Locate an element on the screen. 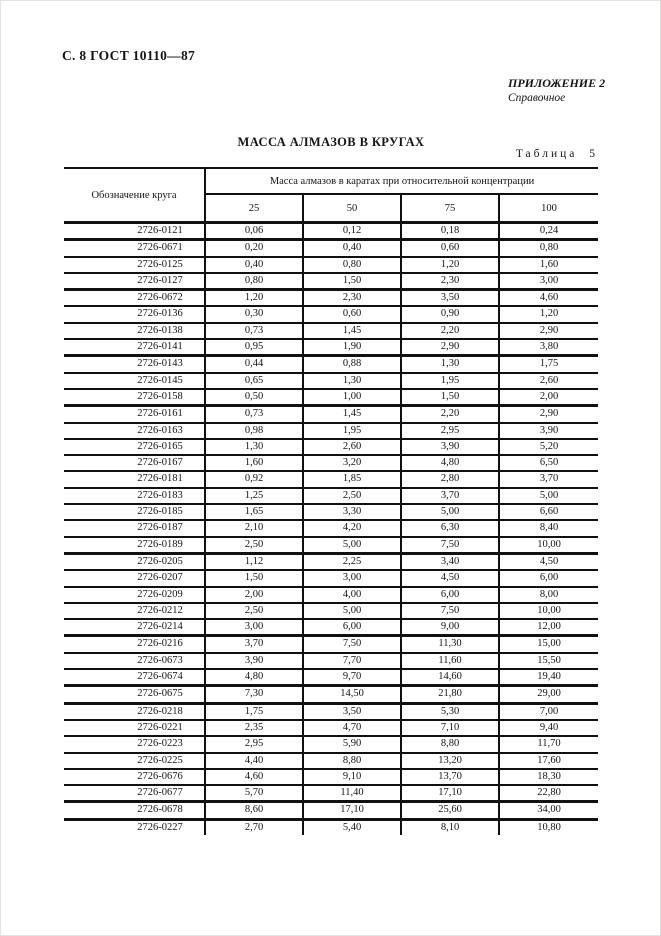 The image size is (661, 936). designation-cell: 2726-0121 is located at coordinates (135, 232).